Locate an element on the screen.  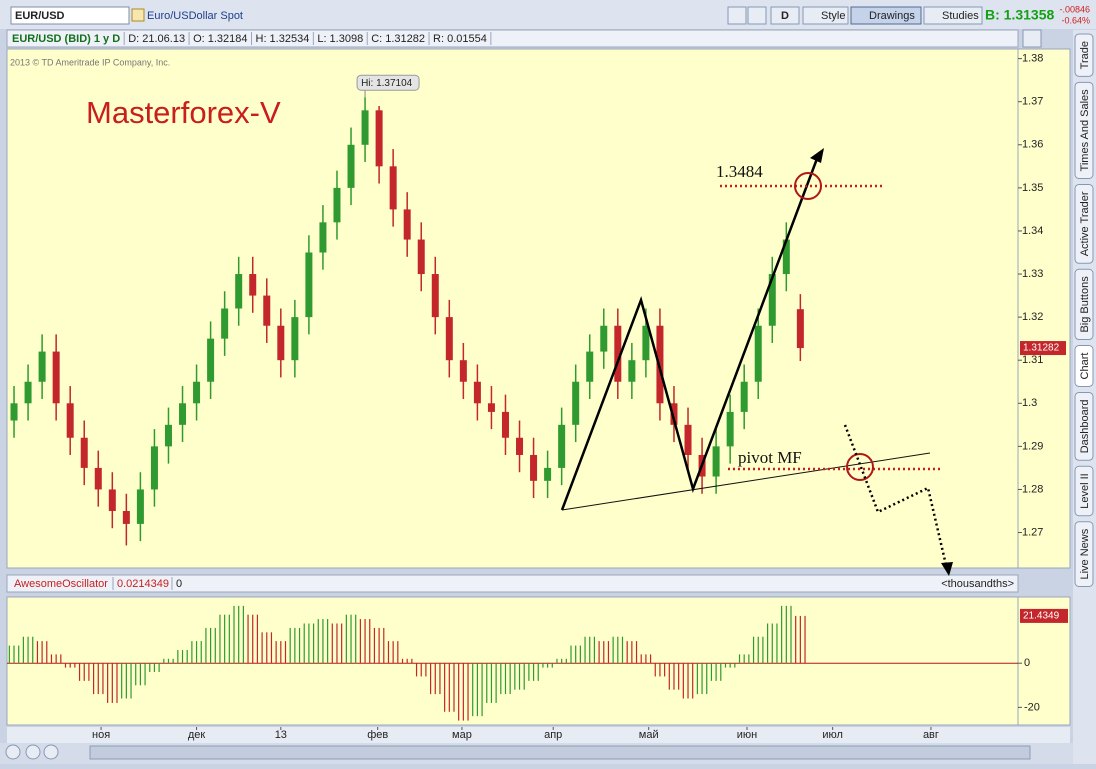
hi-bubble is located at coordinates (388, 82).